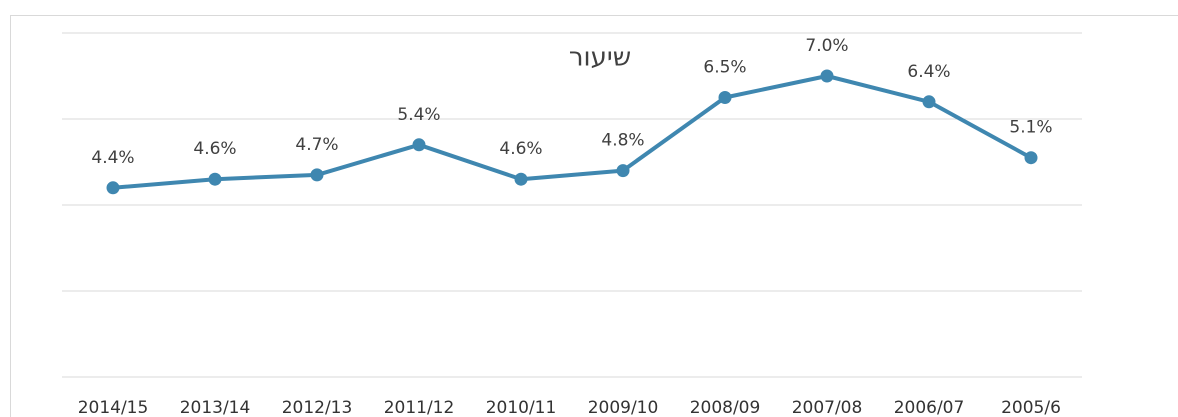 The image size is (1178, 417). Describe the element at coordinates (1031, 407) in the screenshot. I see `x-tick-label: 2005/6` at that location.